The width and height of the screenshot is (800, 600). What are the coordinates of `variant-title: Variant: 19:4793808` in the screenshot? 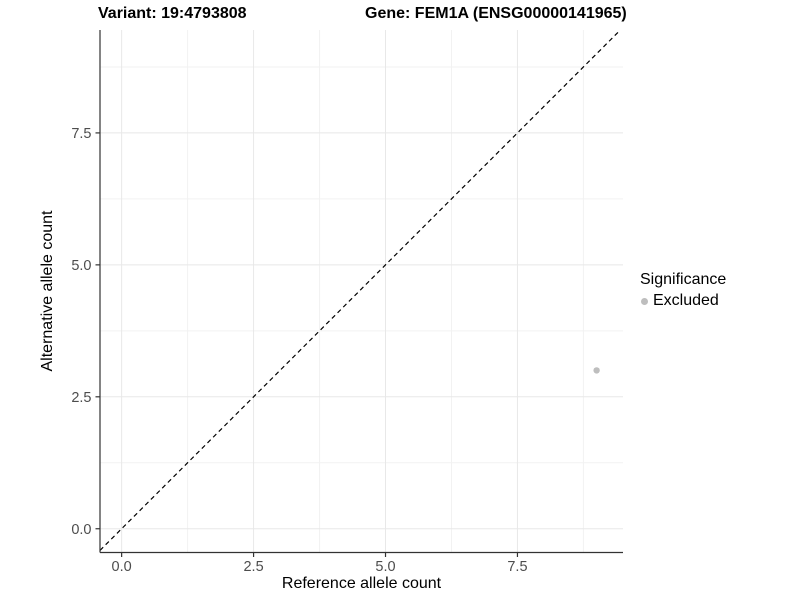 It's located at (172, 13).